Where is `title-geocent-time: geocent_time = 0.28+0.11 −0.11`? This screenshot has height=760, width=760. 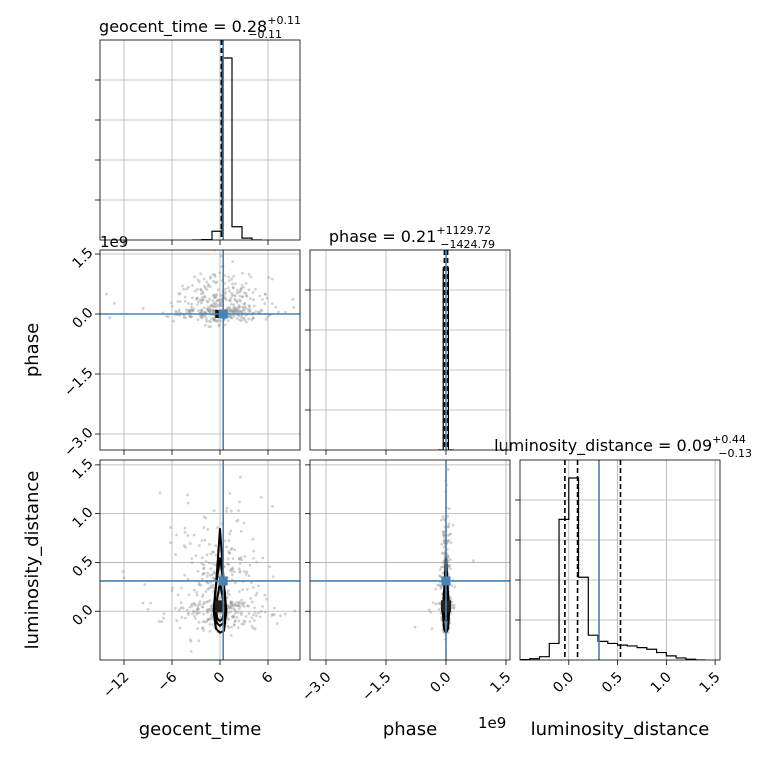
title-geocent-time: geocent_time = 0.28+0.11 −0.11 is located at coordinates (200, 27).